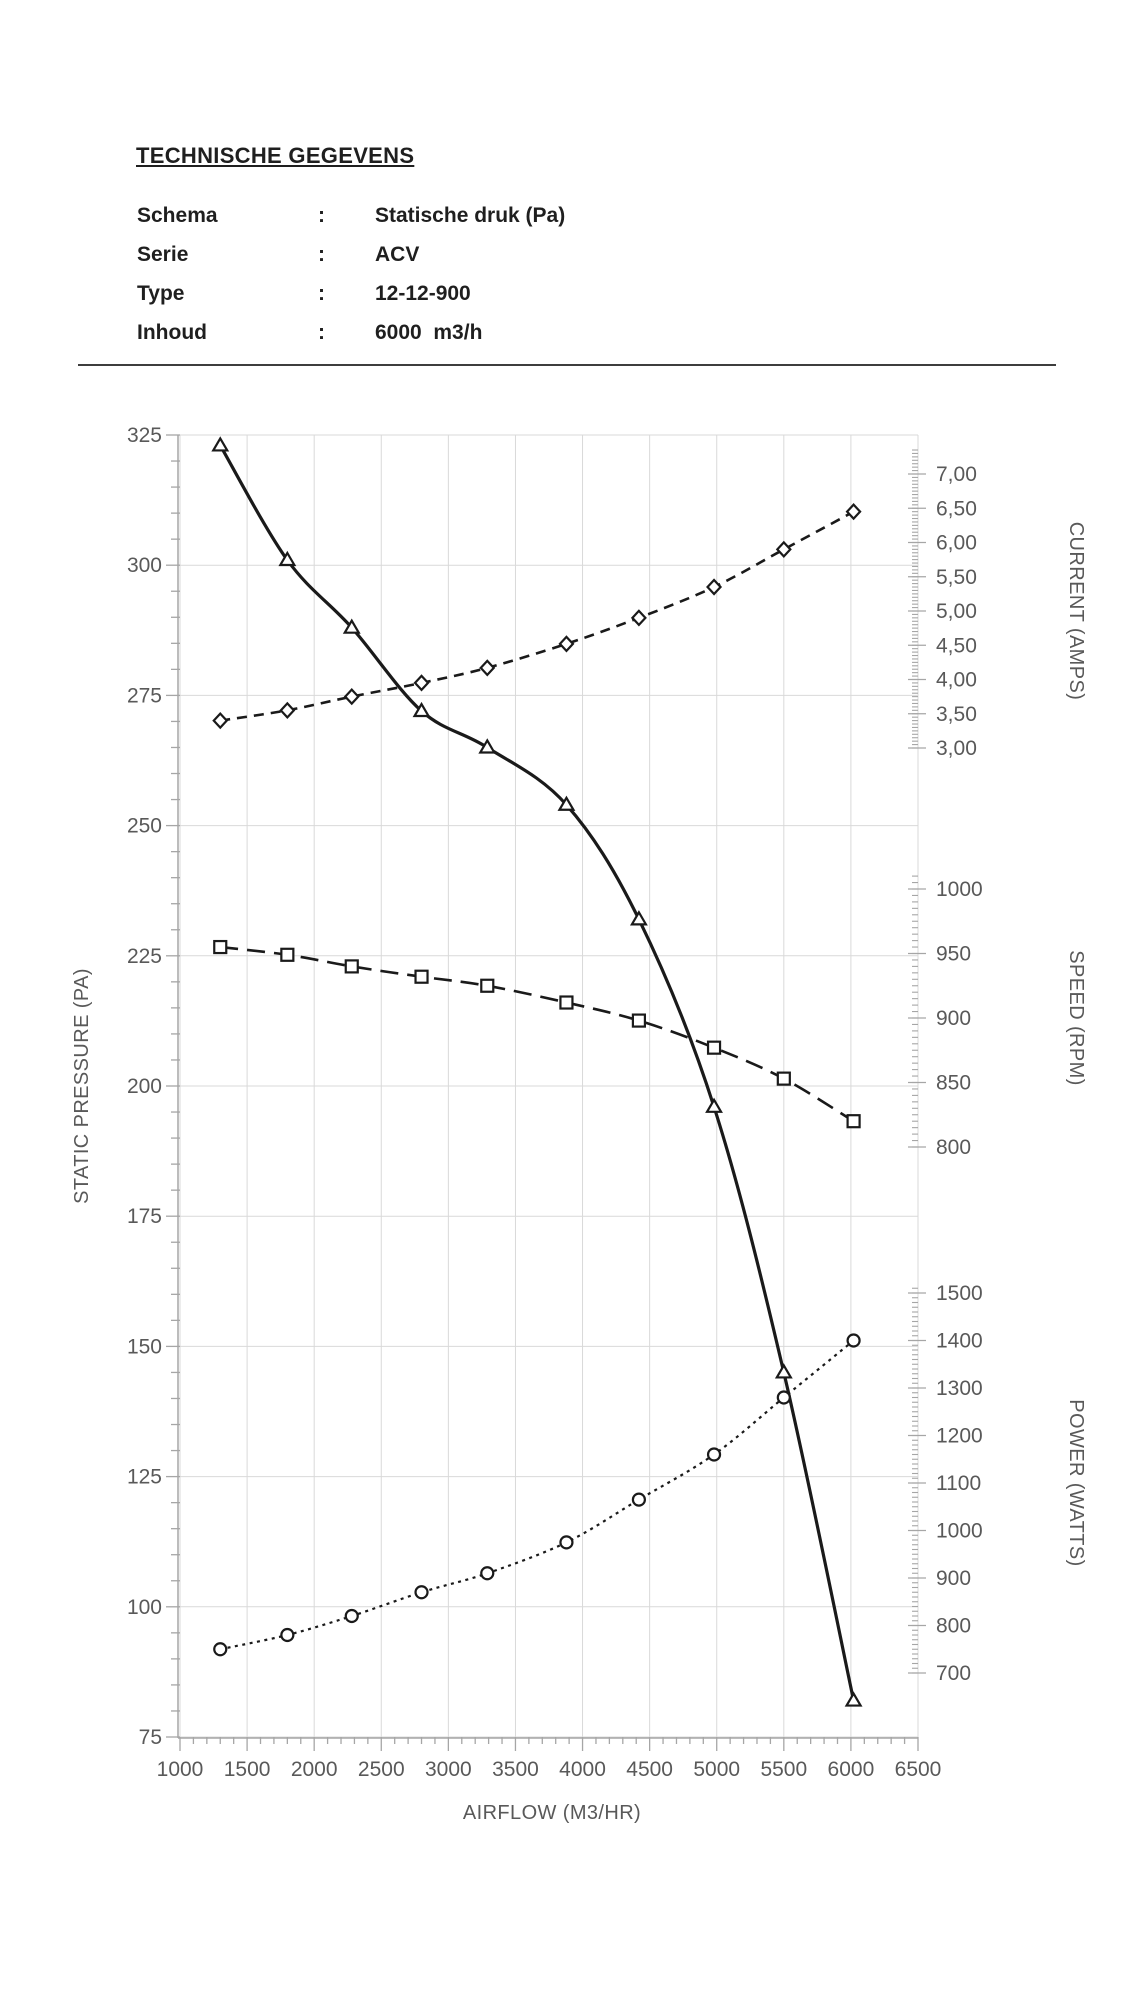 This screenshot has width=1131, height=2000. What do you see at coordinates (437, 257) in the screenshot?
I see `spec-row-serie: Serie : ACV` at bounding box center [437, 257].